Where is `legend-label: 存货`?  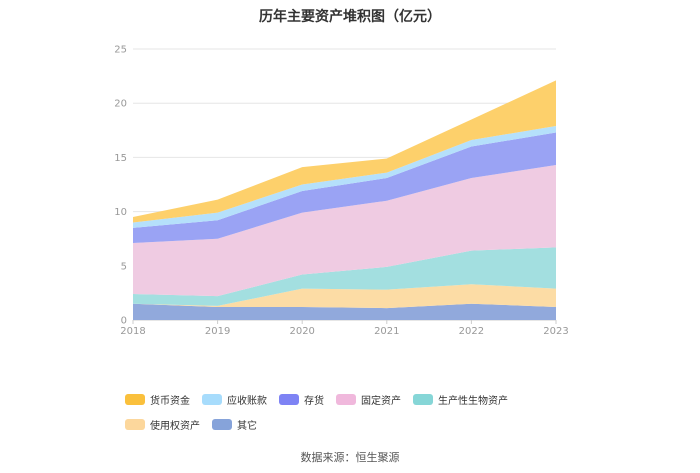 legend-label: 存货 is located at coordinates (314, 401).